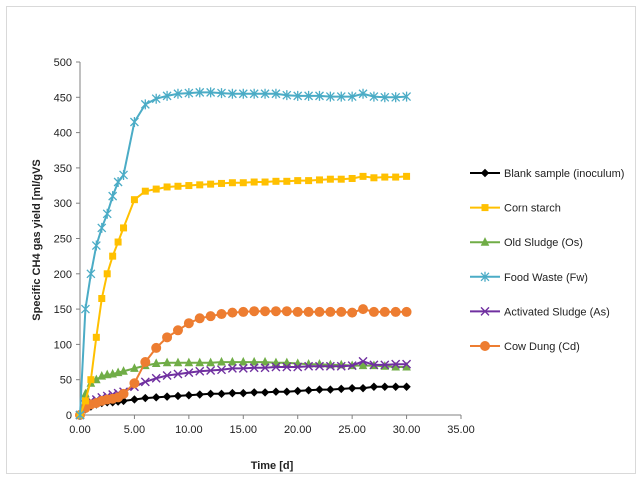 The width and height of the screenshot is (644, 480). What do you see at coordinates (546, 278) in the screenshot?
I see `legend-label: Food Waste (Fw)` at bounding box center [546, 278].